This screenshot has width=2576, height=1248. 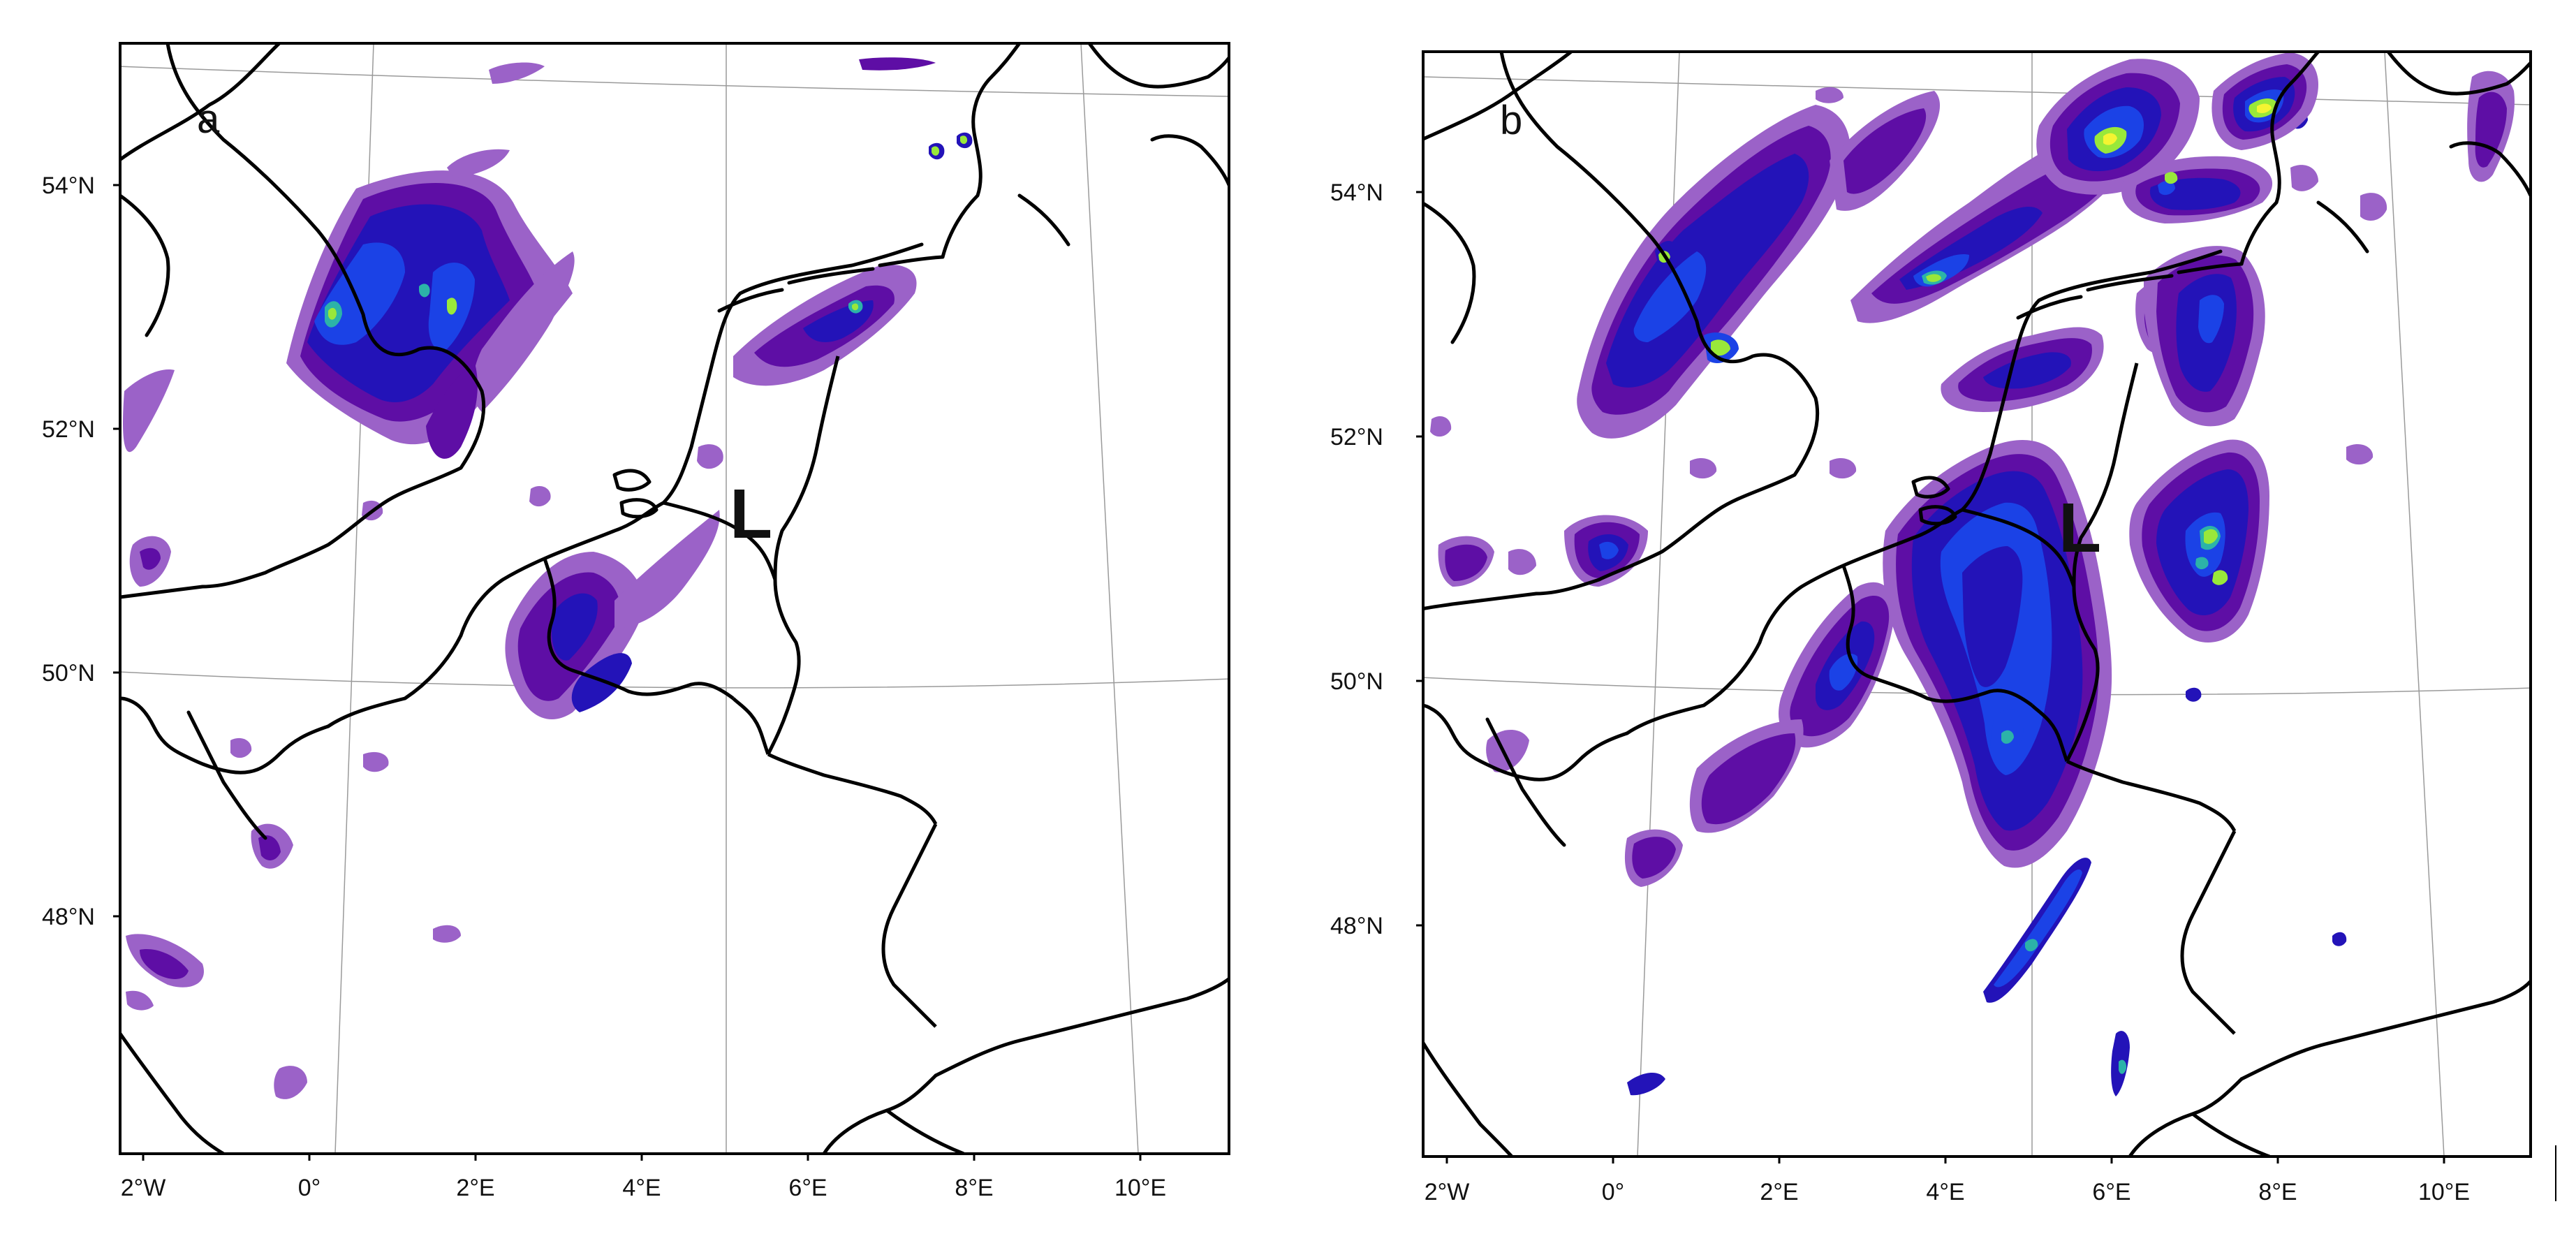 What do you see at coordinates (208, 119) in the screenshot?
I see `panel-letter: a` at bounding box center [208, 119].